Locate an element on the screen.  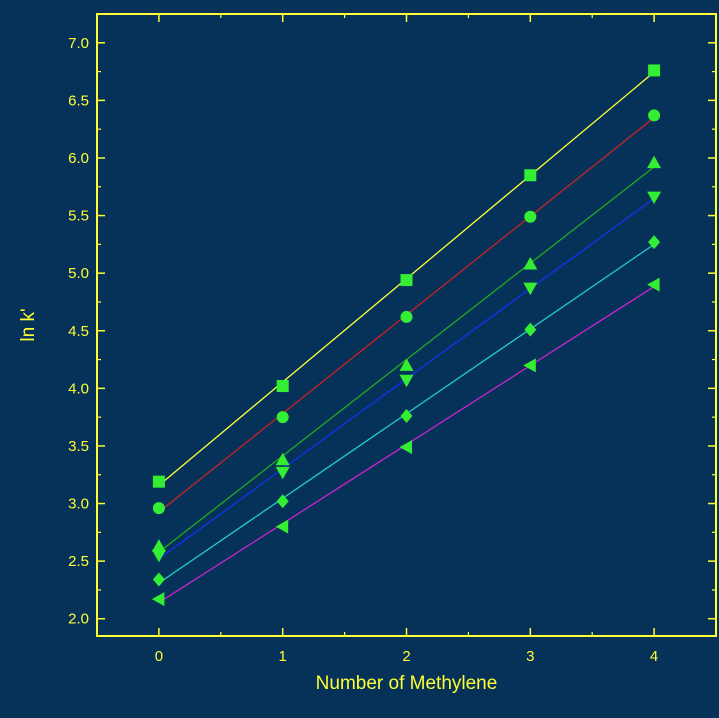
x-tick-label: 0 is located at coordinates (159, 656).